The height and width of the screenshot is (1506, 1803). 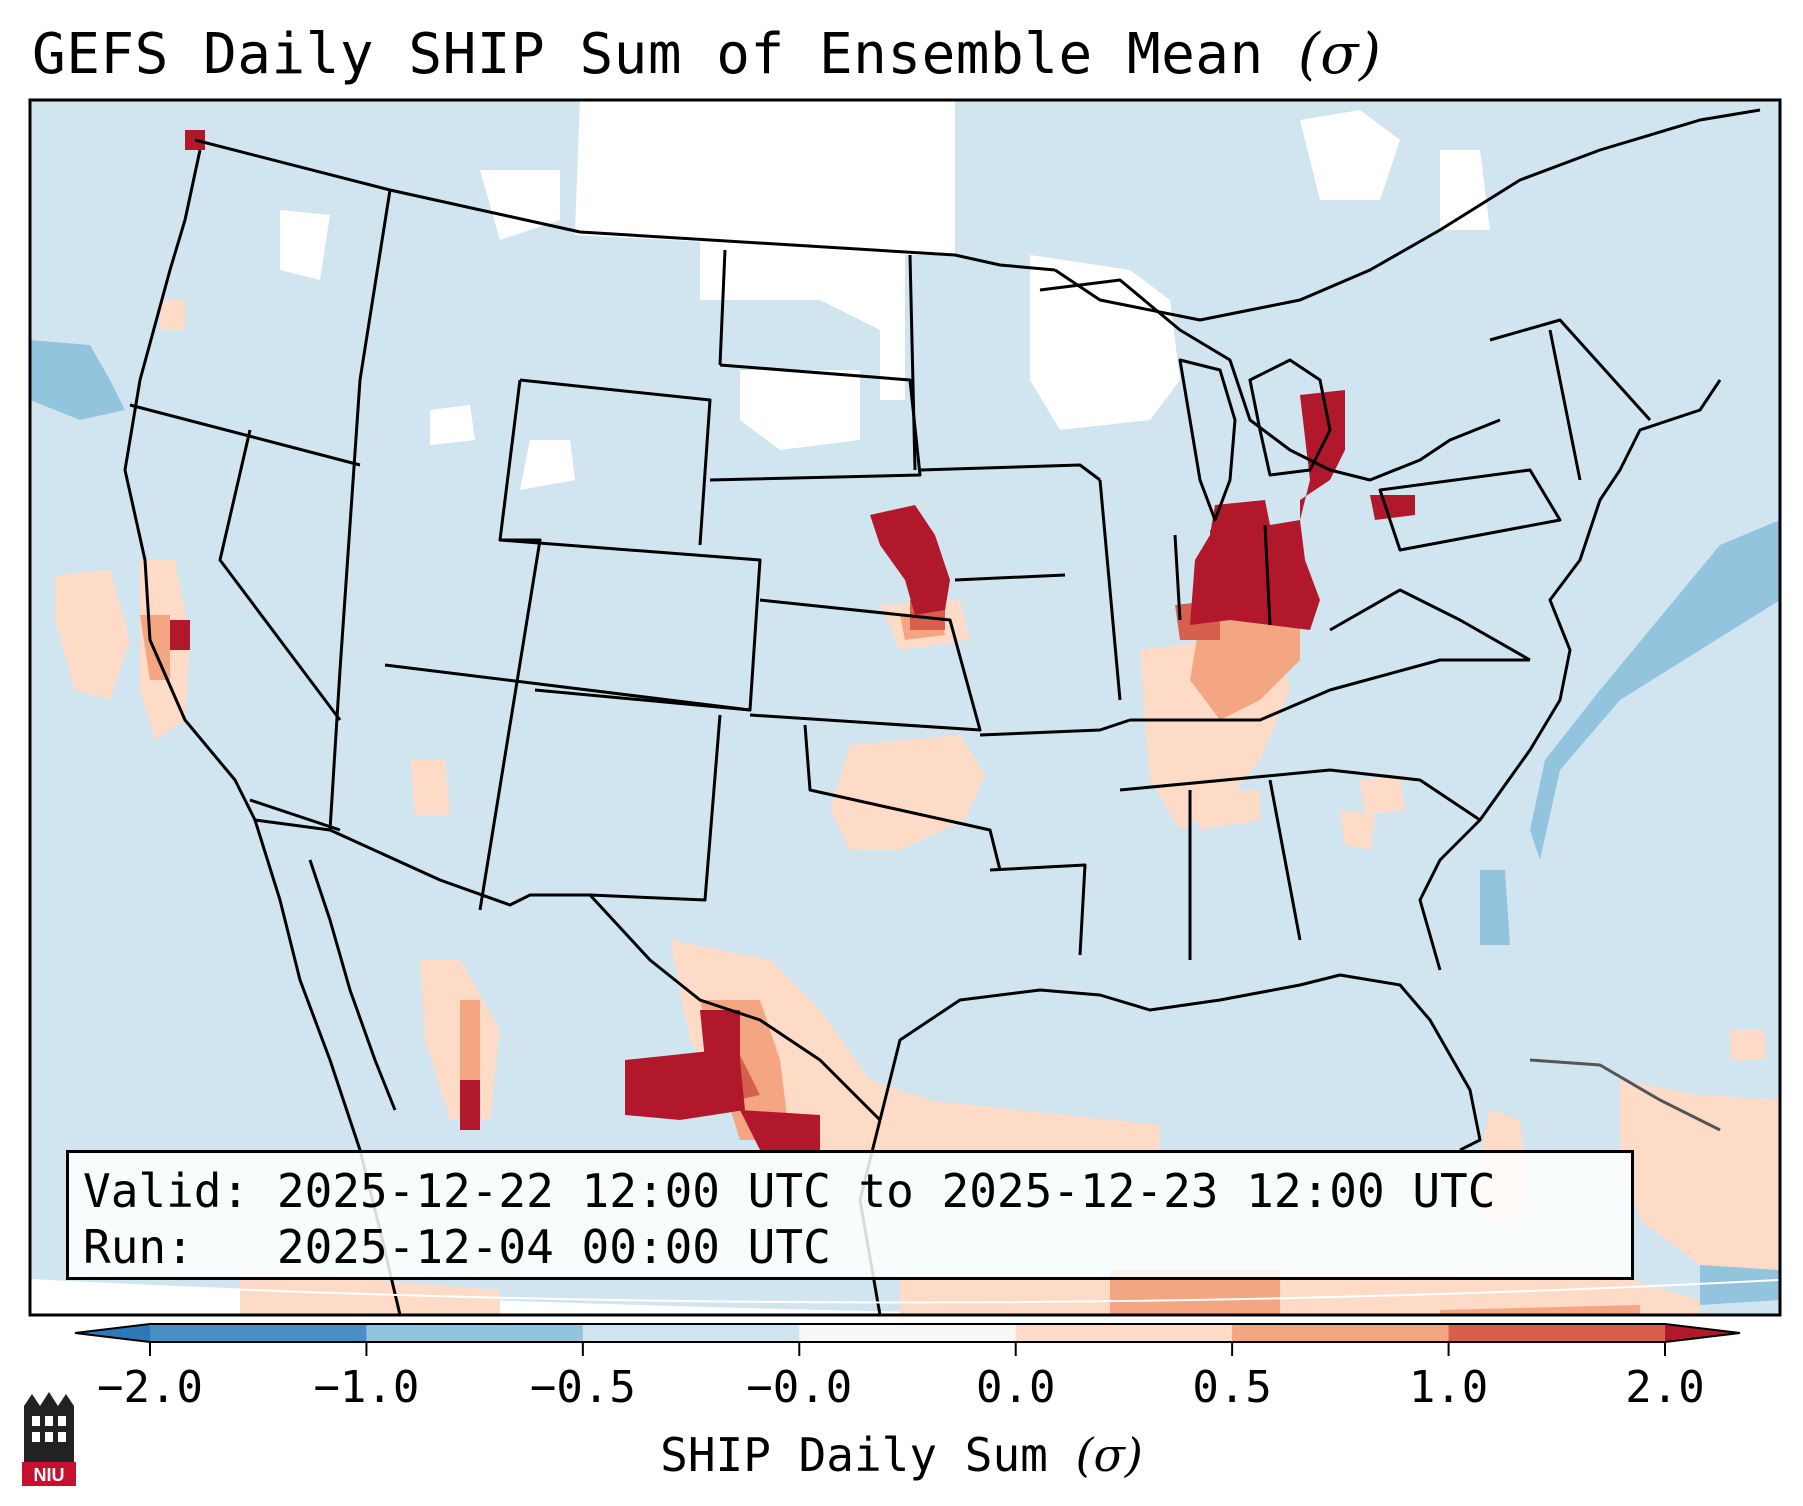 I want to click on logo-spires, so click(x=49, y=1399).